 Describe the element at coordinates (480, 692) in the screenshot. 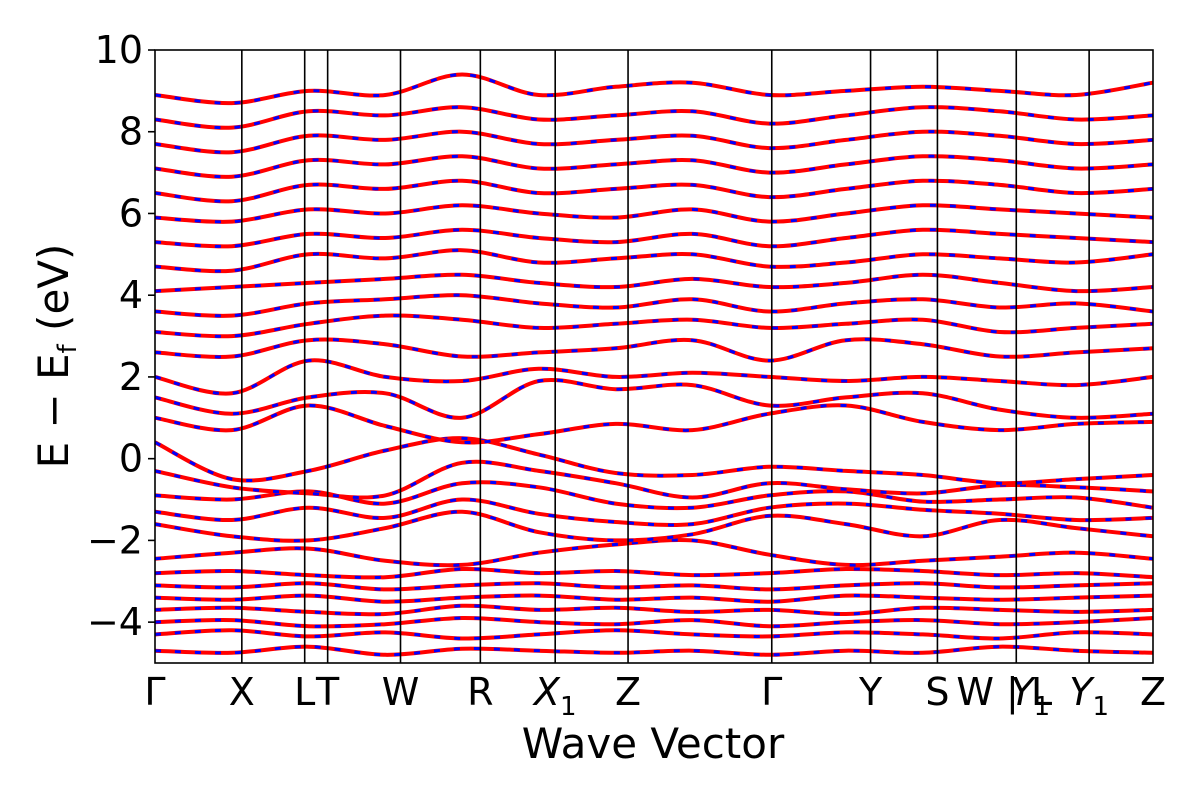

I see `x-tick-label: R` at that location.